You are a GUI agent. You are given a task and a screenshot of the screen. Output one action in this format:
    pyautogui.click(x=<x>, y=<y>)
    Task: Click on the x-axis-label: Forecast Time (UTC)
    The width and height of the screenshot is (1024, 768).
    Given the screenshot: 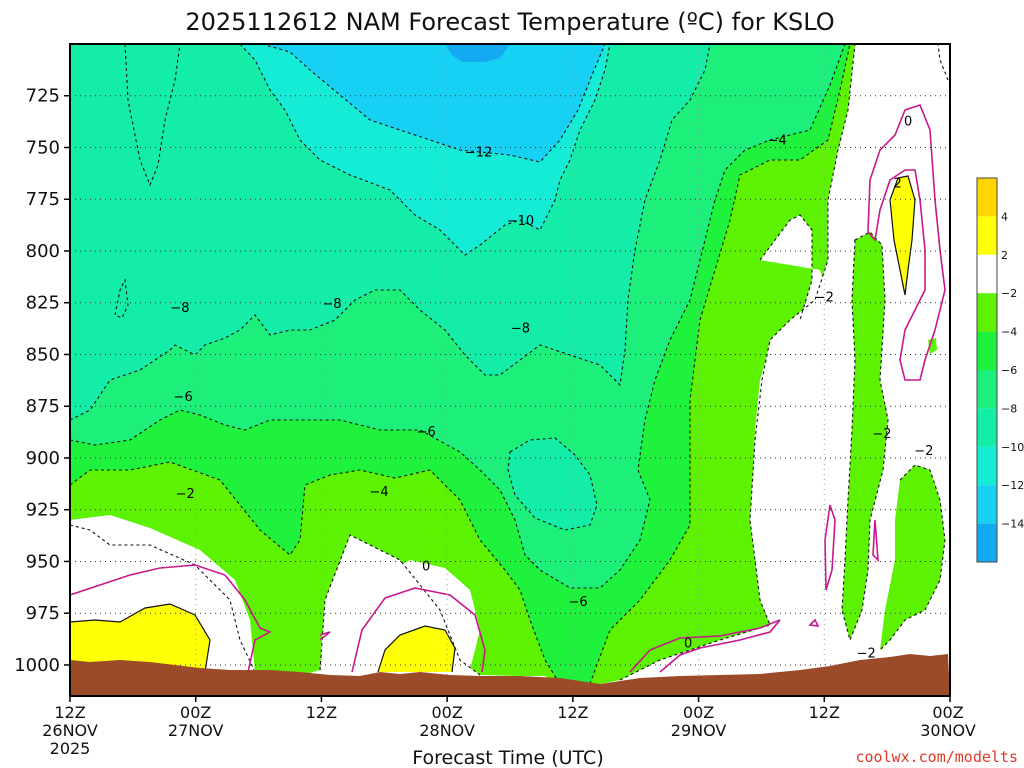 What is the action you would take?
    pyautogui.click(x=507, y=757)
    